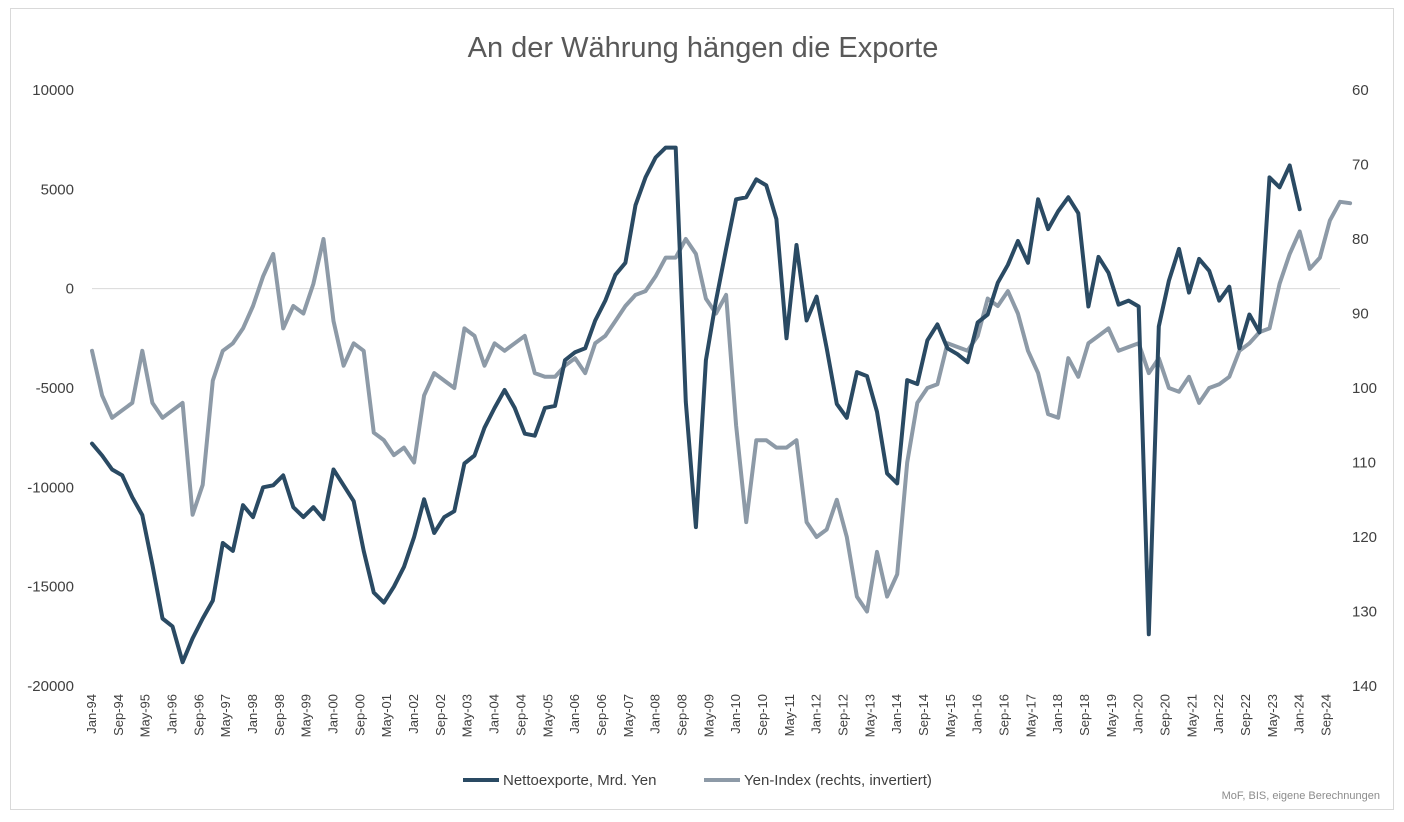 This screenshot has width=1404, height=822. What do you see at coordinates (655, 714) in the screenshot?
I see `x-tick-label: Jan-08` at bounding box center [655, 714].